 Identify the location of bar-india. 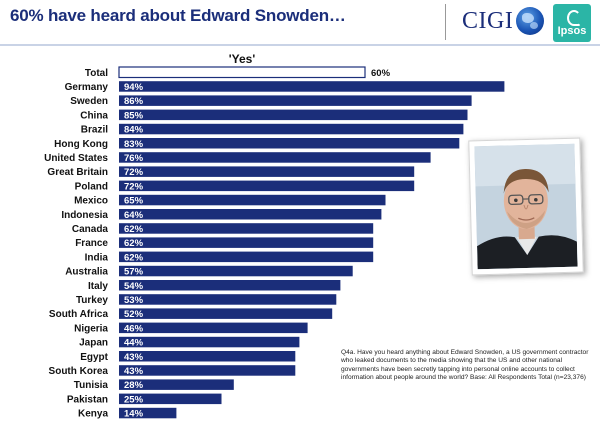
(246, 257).